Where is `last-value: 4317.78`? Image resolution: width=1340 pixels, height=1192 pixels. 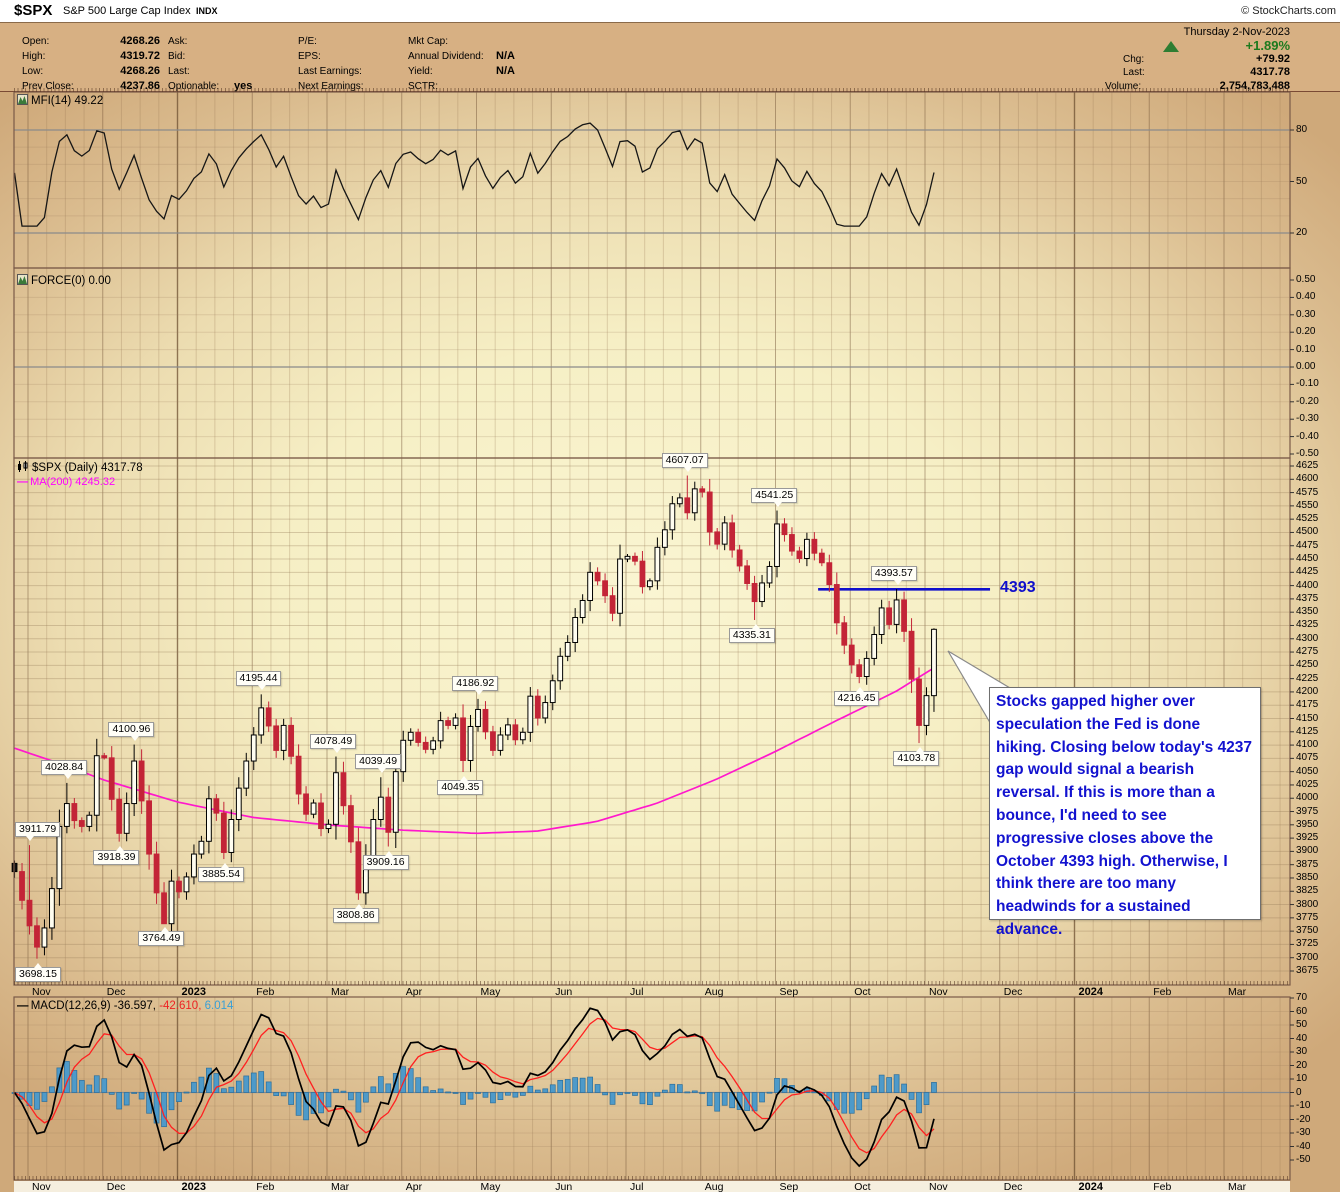 last-value: 4317.78 is located at coordinates (1270, 72).